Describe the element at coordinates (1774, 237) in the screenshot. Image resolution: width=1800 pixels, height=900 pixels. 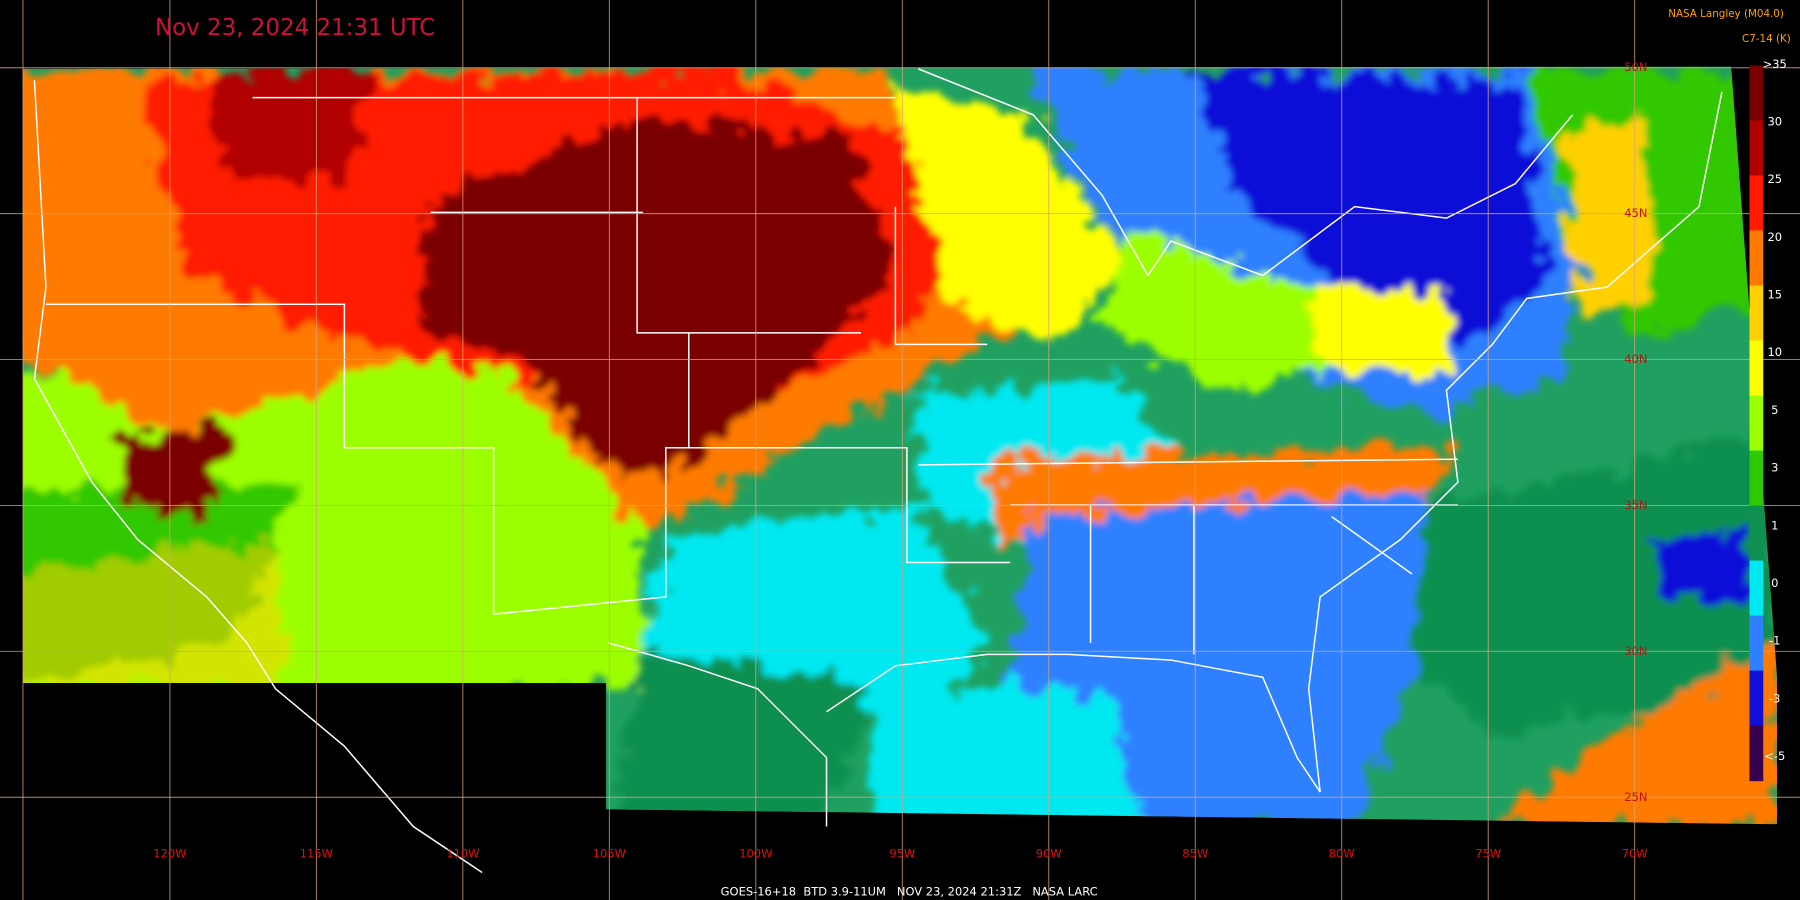
I see `colorbar-label: 20` at that location.